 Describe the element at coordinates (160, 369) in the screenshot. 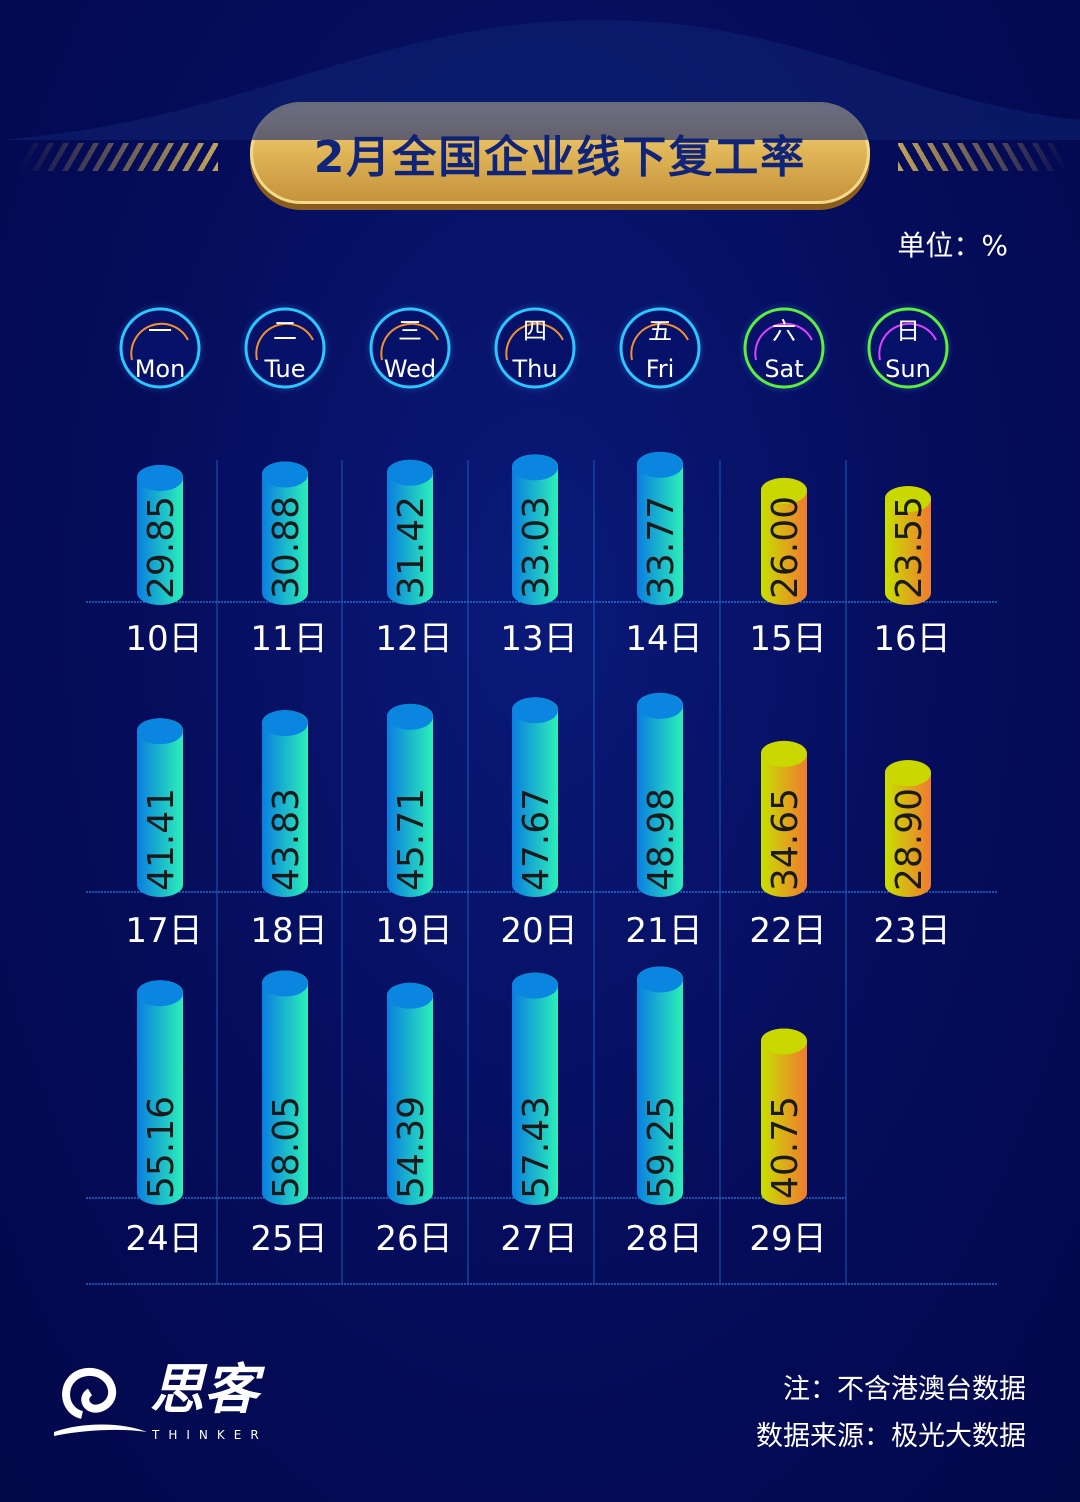

I see `weekday-en: Mon` at that location.